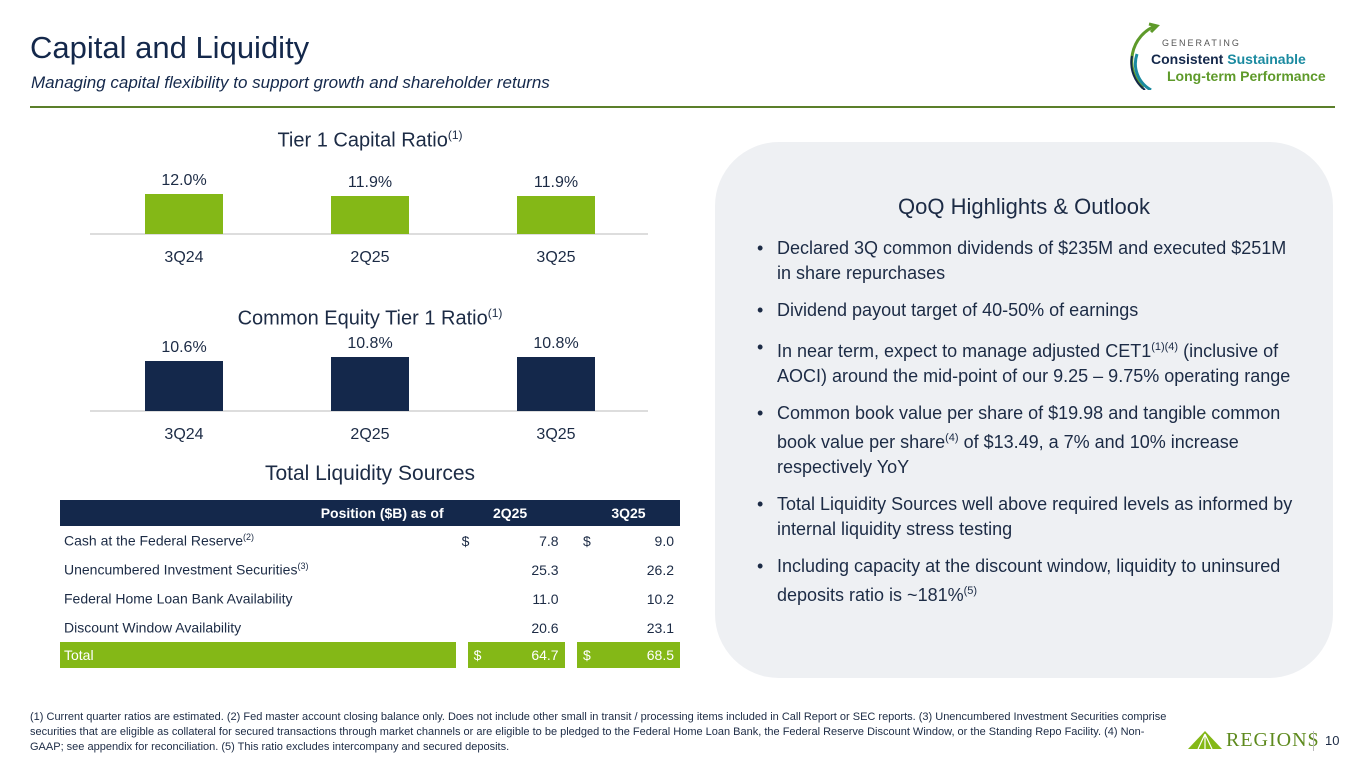 This screenshot has width=1365, height=768. What do you see at coordinates (628, 513) in the screenshot?
I see `header-3q25: 3Q25` at bounding box center [628, 513].